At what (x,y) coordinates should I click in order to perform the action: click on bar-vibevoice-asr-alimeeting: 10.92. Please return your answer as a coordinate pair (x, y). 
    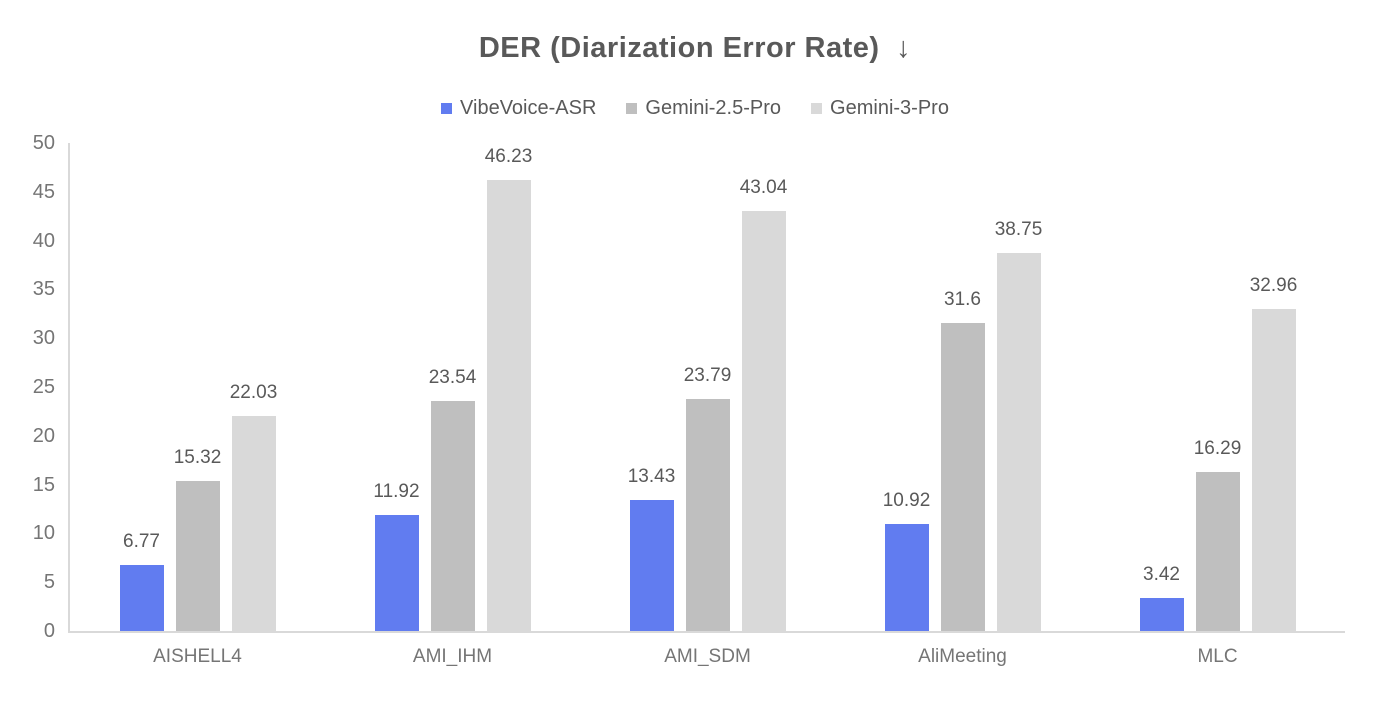
    Looking at the image, I should click on (906, 561).